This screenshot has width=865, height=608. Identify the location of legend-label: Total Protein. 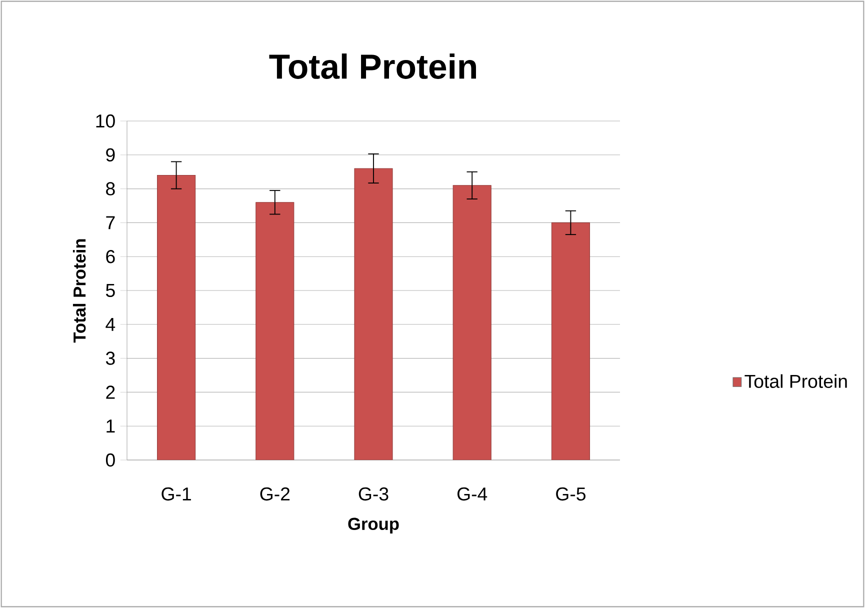
(795, 381).